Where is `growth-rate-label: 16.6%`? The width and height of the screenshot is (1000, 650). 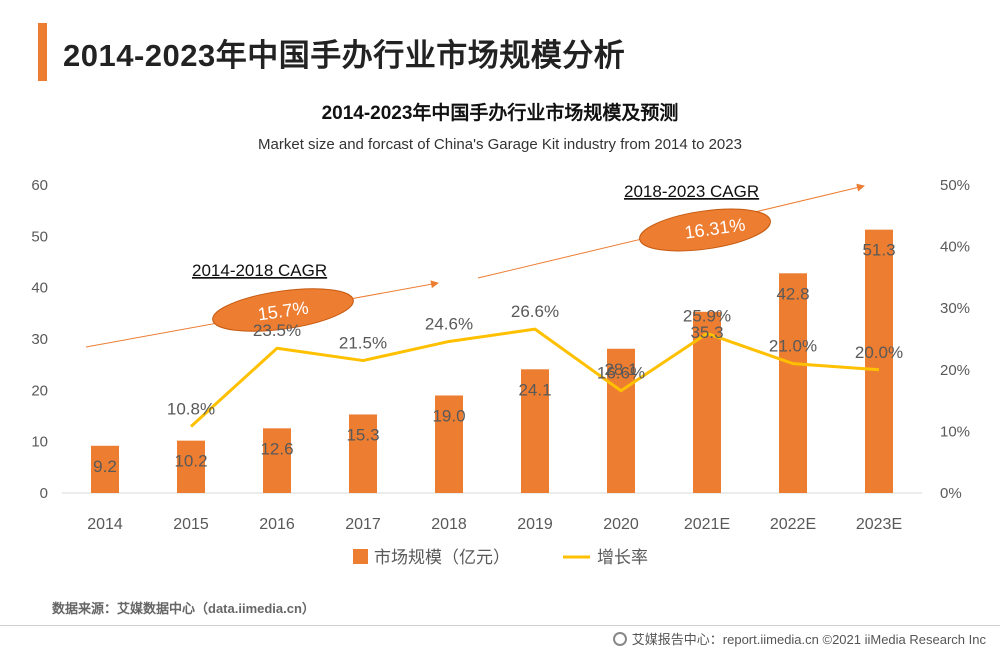 growth-rate-label: 16.6% is located at coordinates (621, 373).